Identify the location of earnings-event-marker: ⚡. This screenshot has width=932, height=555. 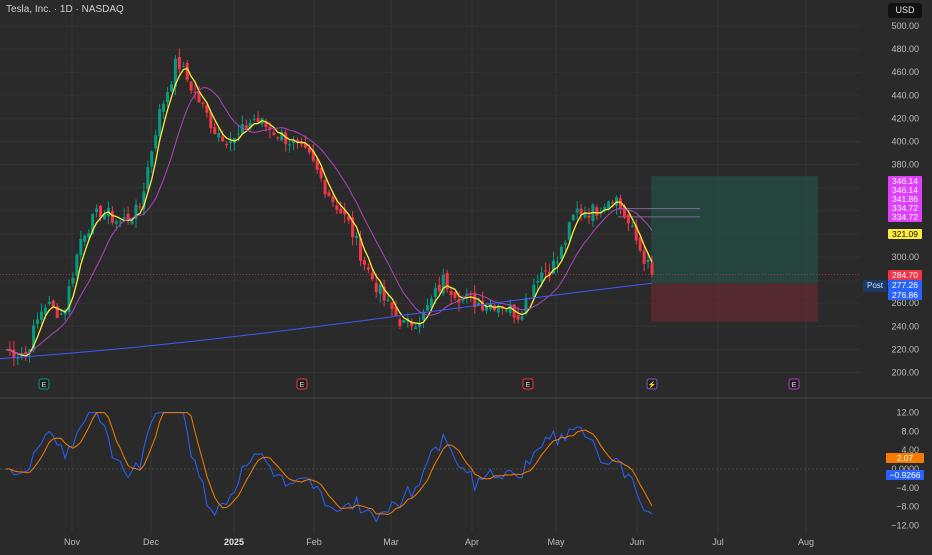
(652, 384).